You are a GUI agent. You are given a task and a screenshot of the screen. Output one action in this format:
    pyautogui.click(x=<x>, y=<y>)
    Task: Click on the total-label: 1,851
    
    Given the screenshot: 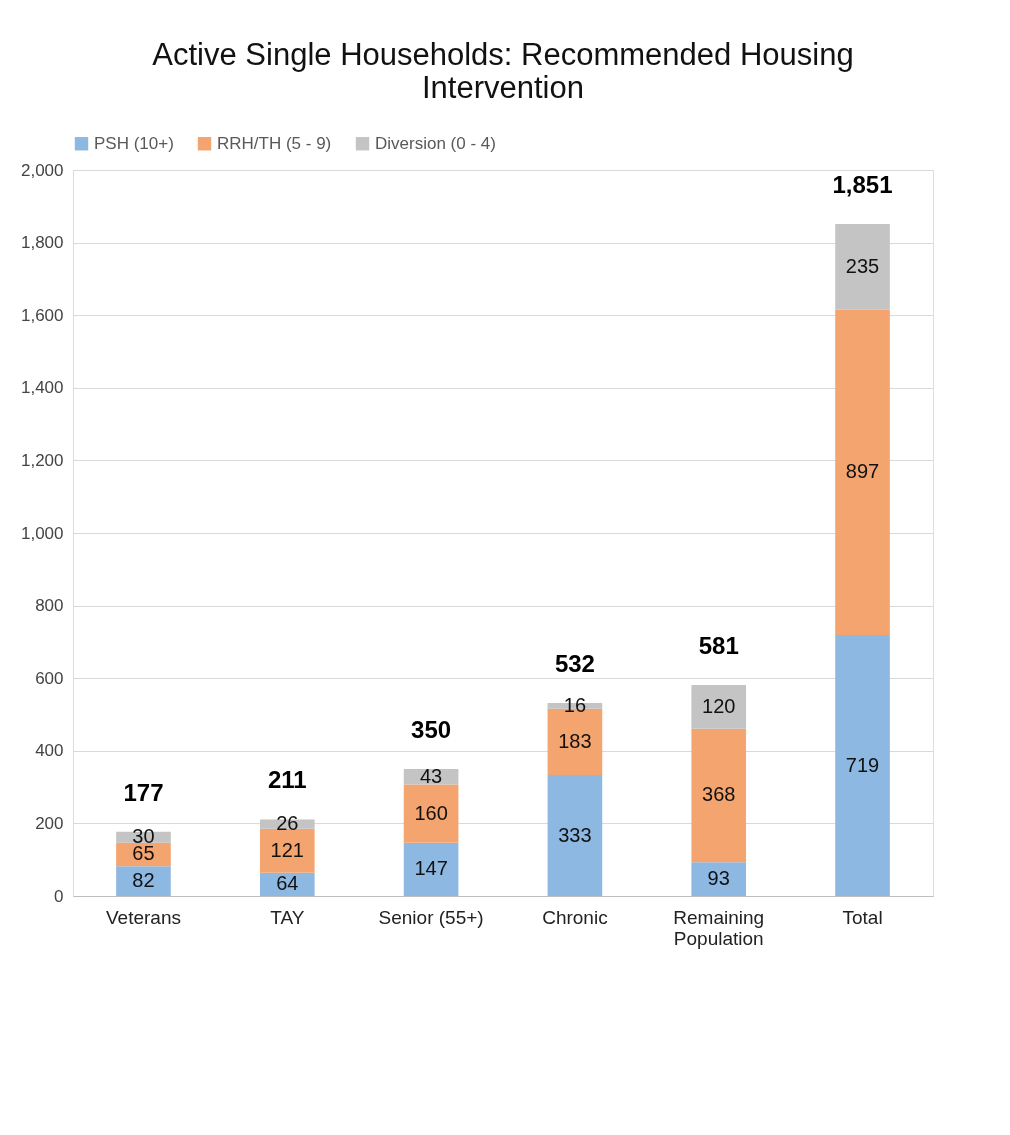 What is the action you would take?
    pyautogui.click(x=862, y=185)
    